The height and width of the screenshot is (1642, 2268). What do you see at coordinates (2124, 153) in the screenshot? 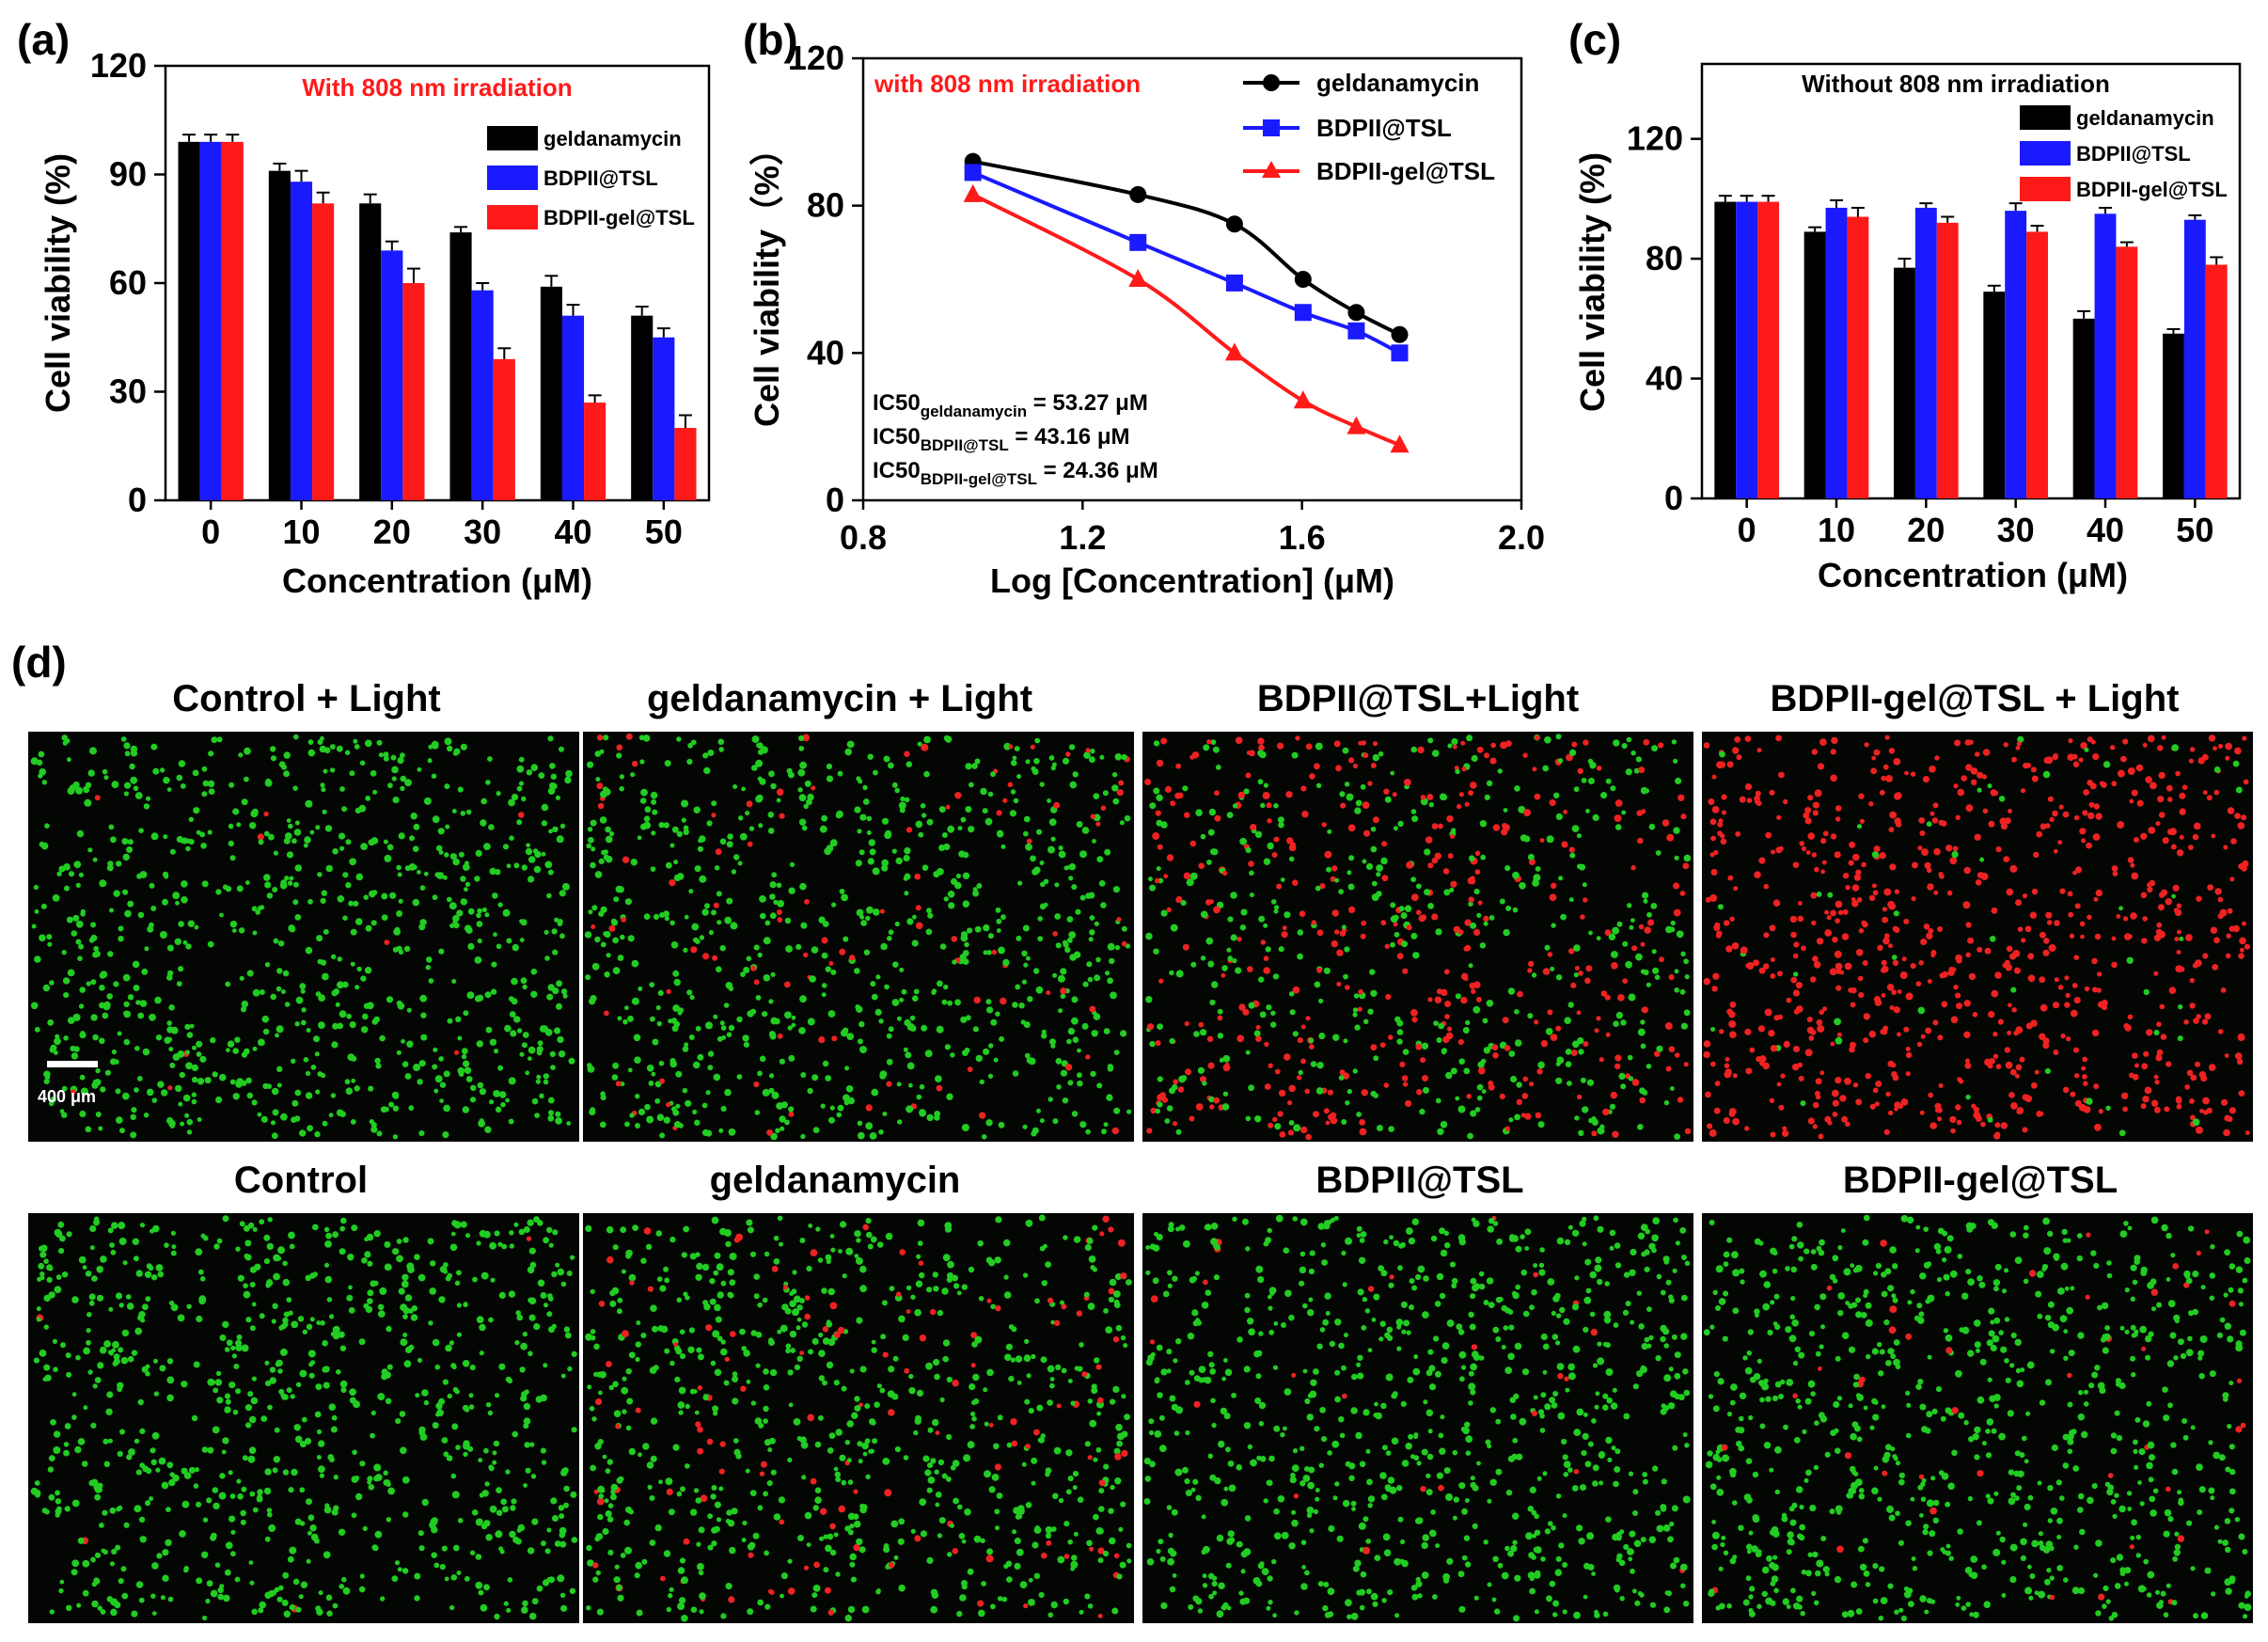
I see `chart-c-legend: geldanamycin BDPII@TSL BDPII-gel@TSL` at bounding box center [2124, 153].